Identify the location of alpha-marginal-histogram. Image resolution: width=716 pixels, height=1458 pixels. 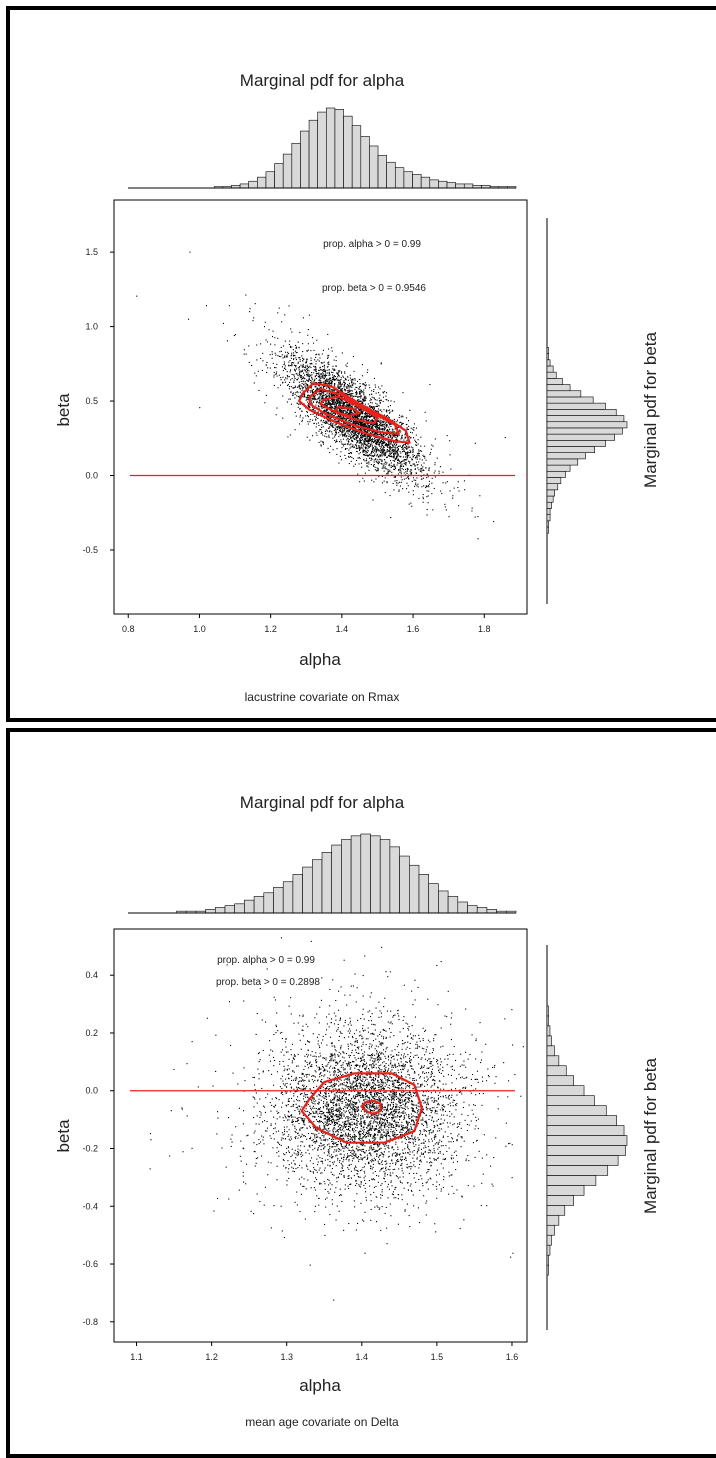
(347, 873).